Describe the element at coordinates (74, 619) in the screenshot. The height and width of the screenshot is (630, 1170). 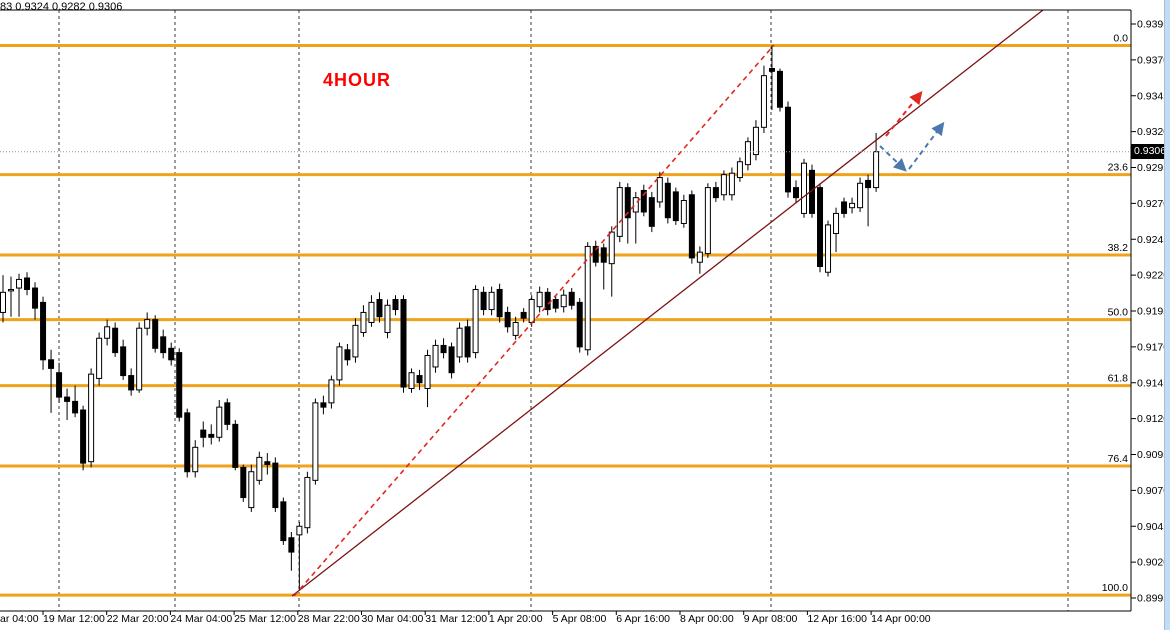
I see `time-axis-label: 19 Mar 12:00` at that location.